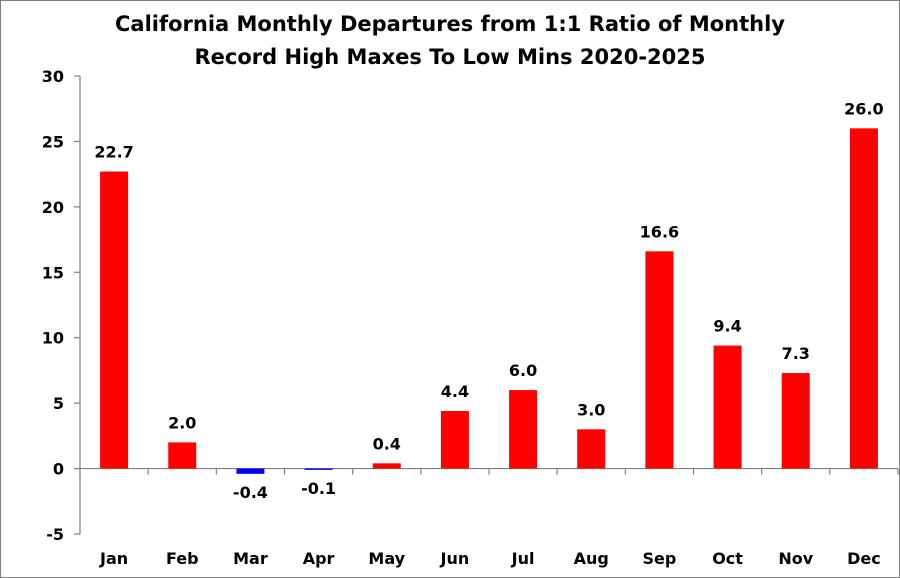 The height and width of the screenshot is (578, 900). Describe the element at coordinates (319, 558) in the screenshot. I see `x-tick-label: Apr` at that location.